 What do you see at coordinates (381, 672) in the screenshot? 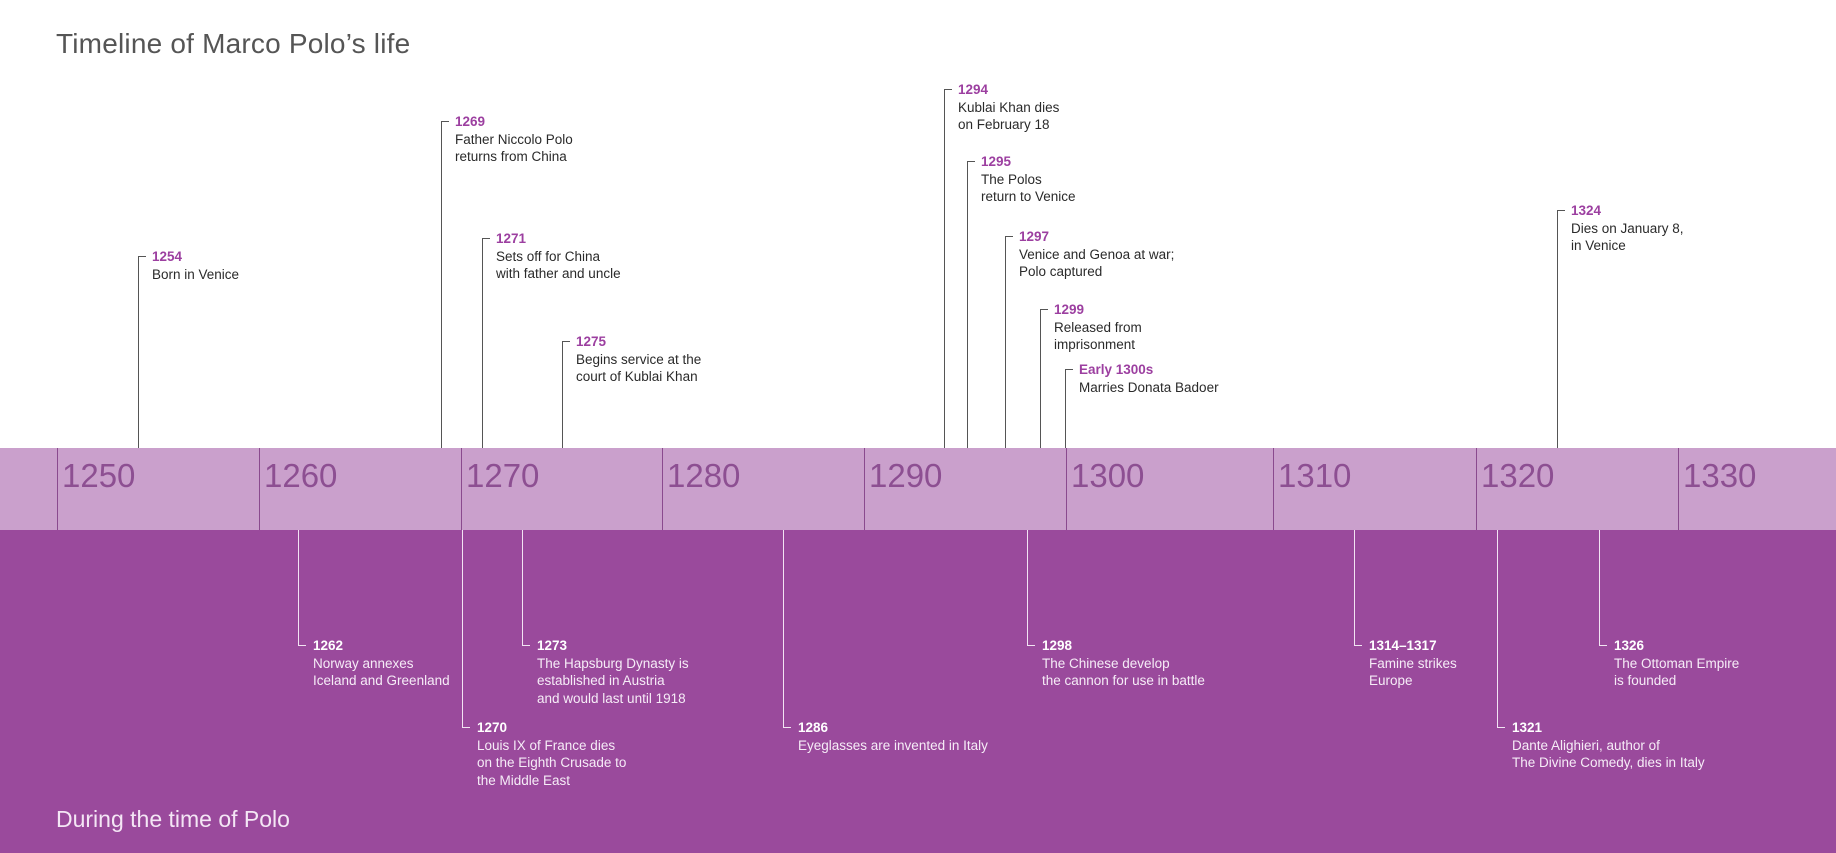
I see `event-text: Norway annexes Iceland and Greenland` at bounding box center [381, 672].